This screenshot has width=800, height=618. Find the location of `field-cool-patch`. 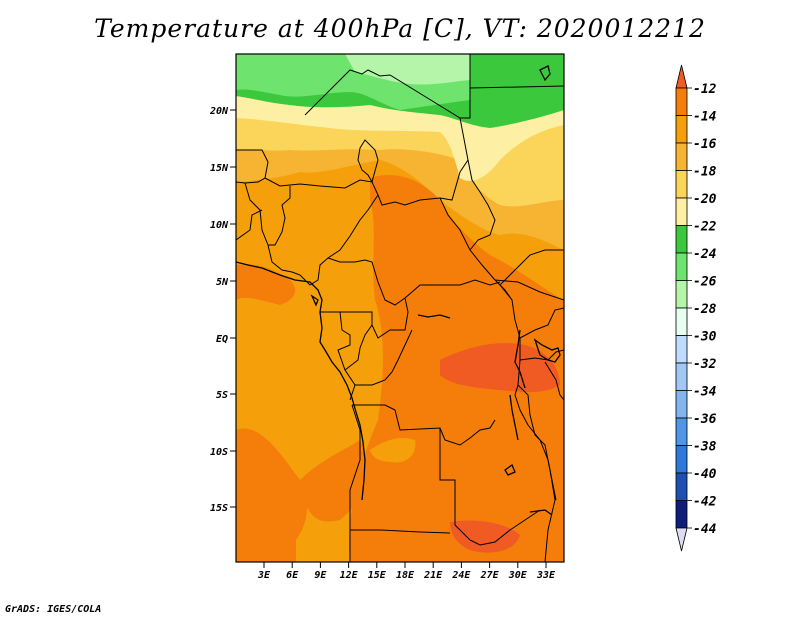

field-cool-patch is located at coordinates (393, 450).